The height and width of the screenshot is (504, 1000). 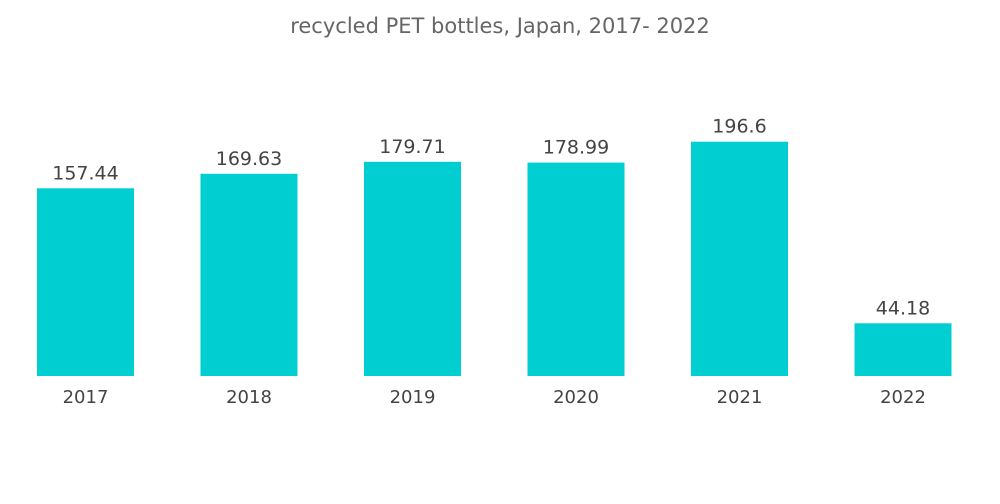 I want to click on bar-2018, so click(x=249, y=274).